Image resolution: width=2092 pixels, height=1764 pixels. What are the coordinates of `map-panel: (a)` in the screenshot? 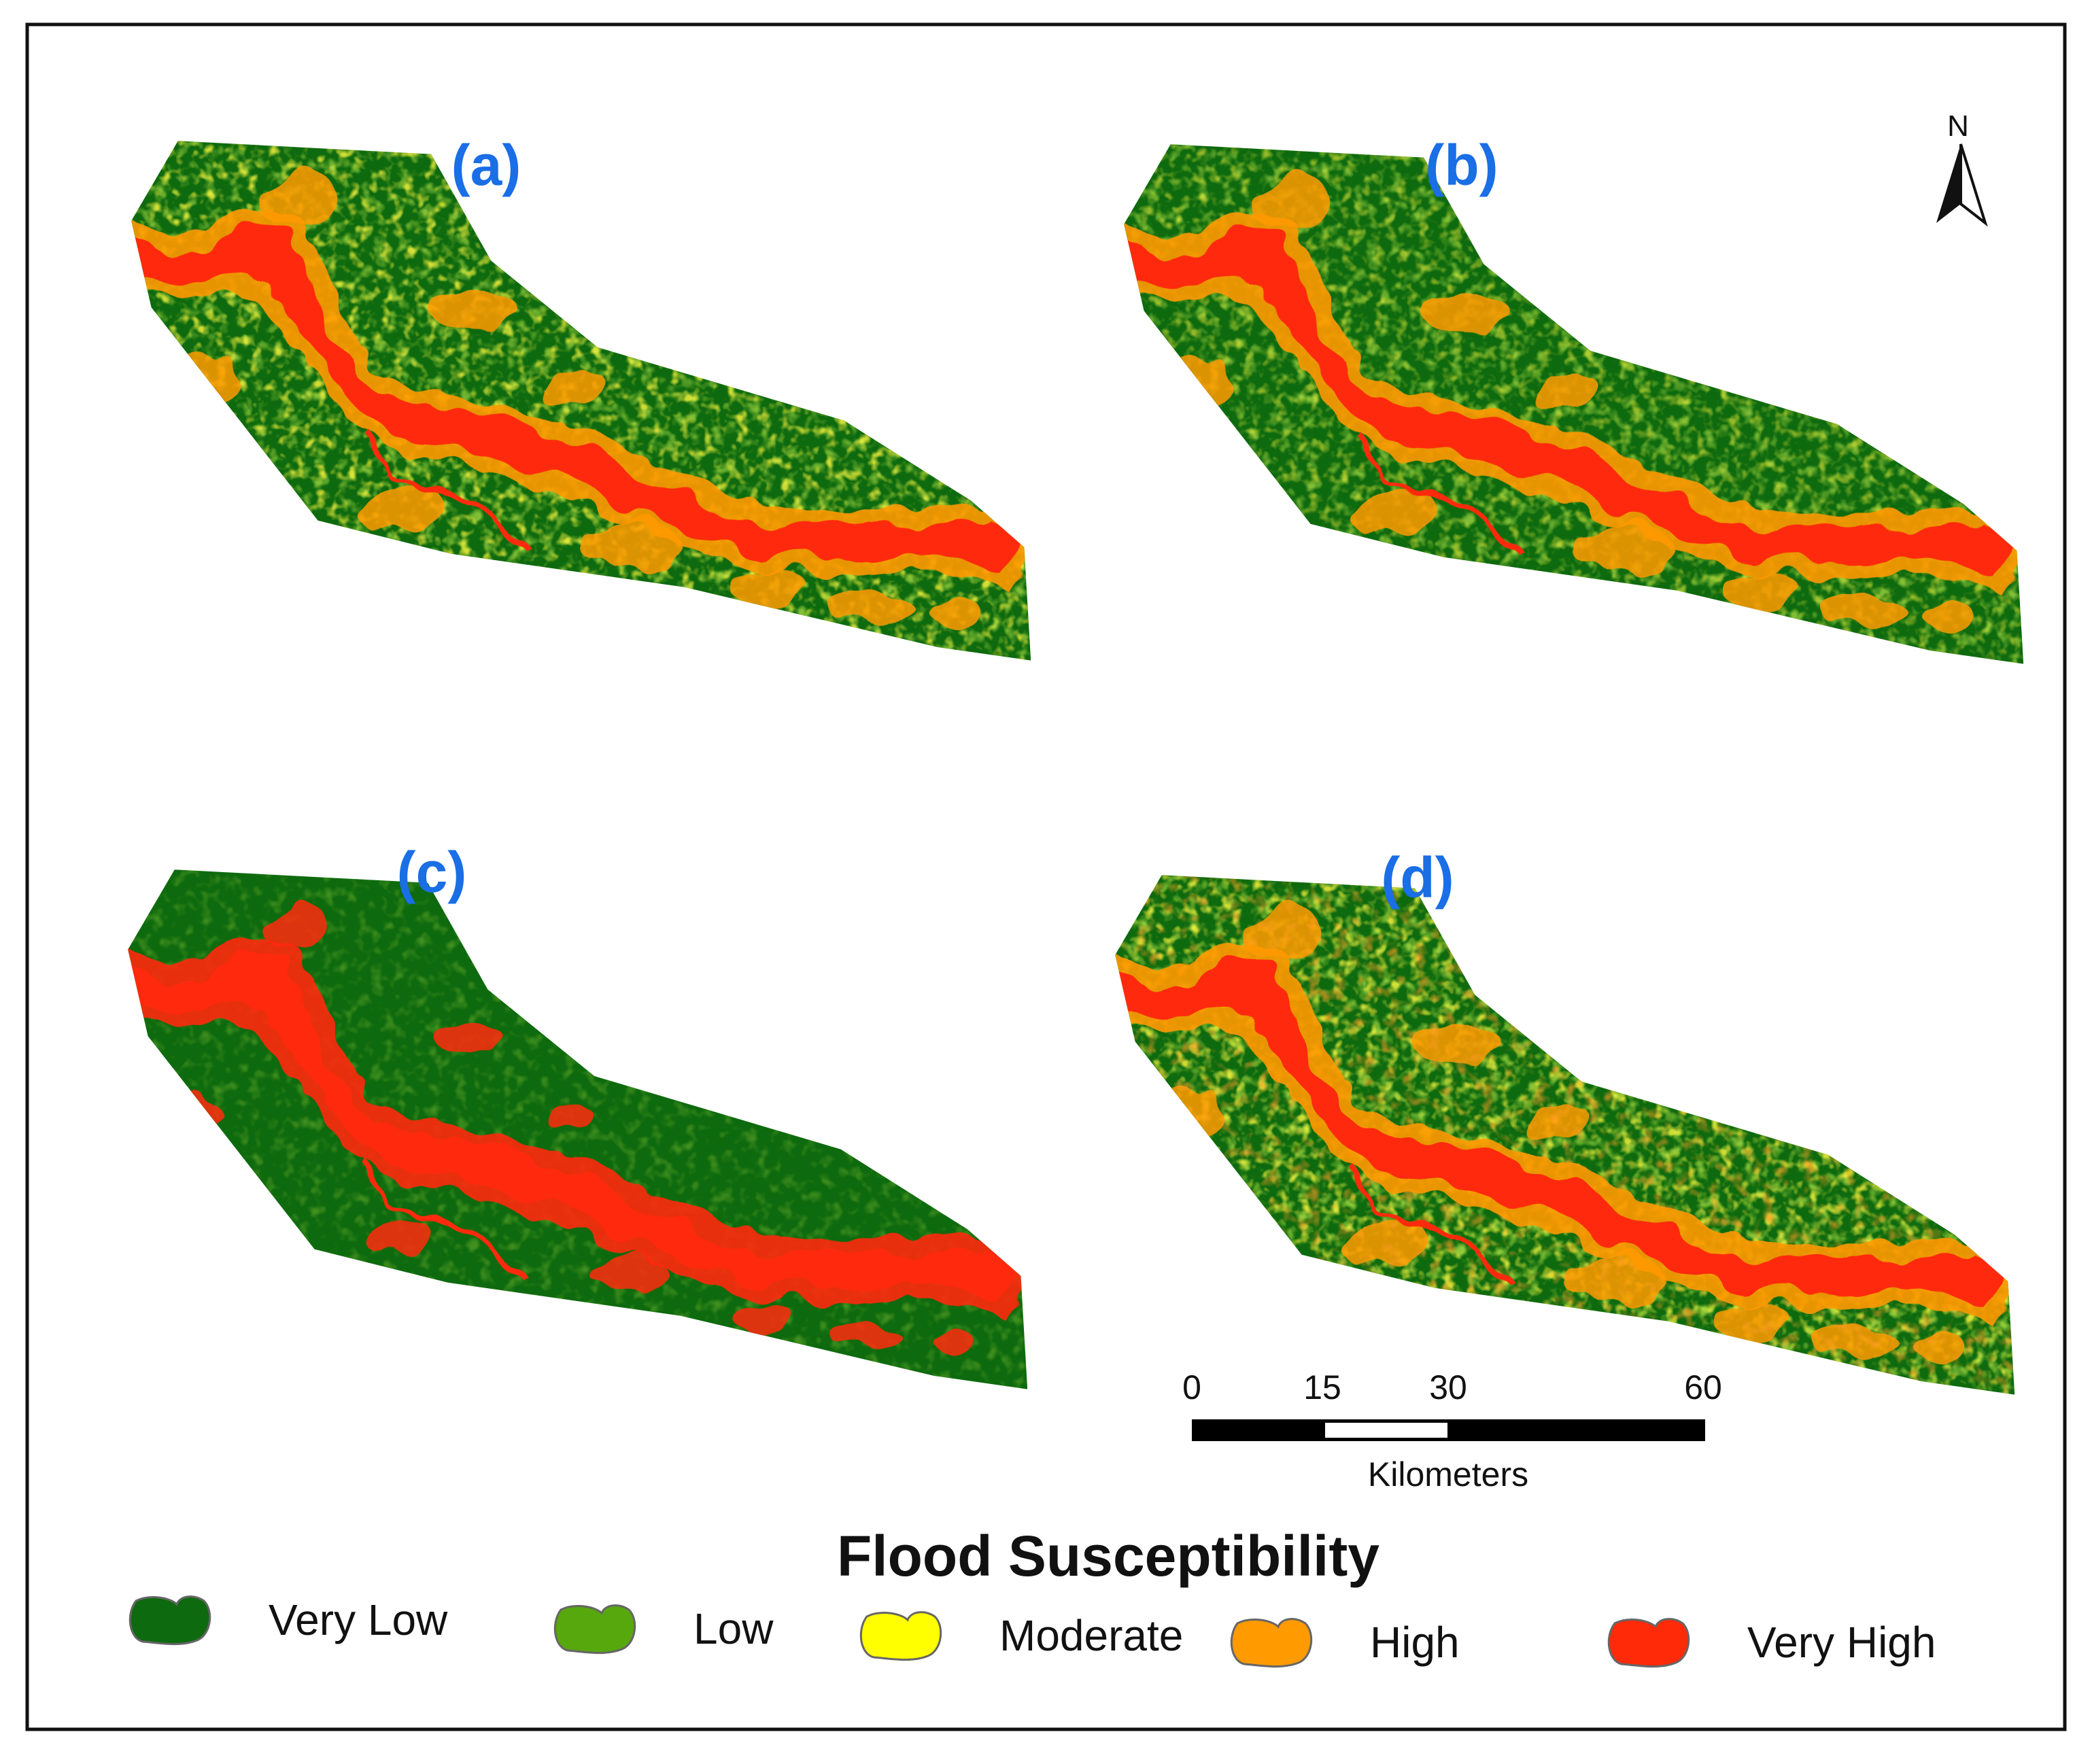 It's located at (581, 397).